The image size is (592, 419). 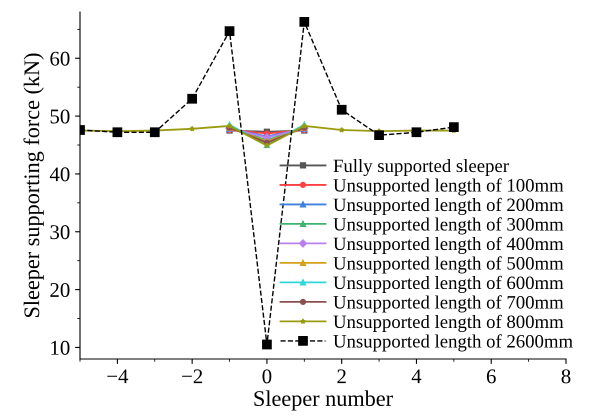 What do you see at coordinates (60, 232) in the screenshot?
I see `y-tick-label: 30` at bounding box center [60, 232].